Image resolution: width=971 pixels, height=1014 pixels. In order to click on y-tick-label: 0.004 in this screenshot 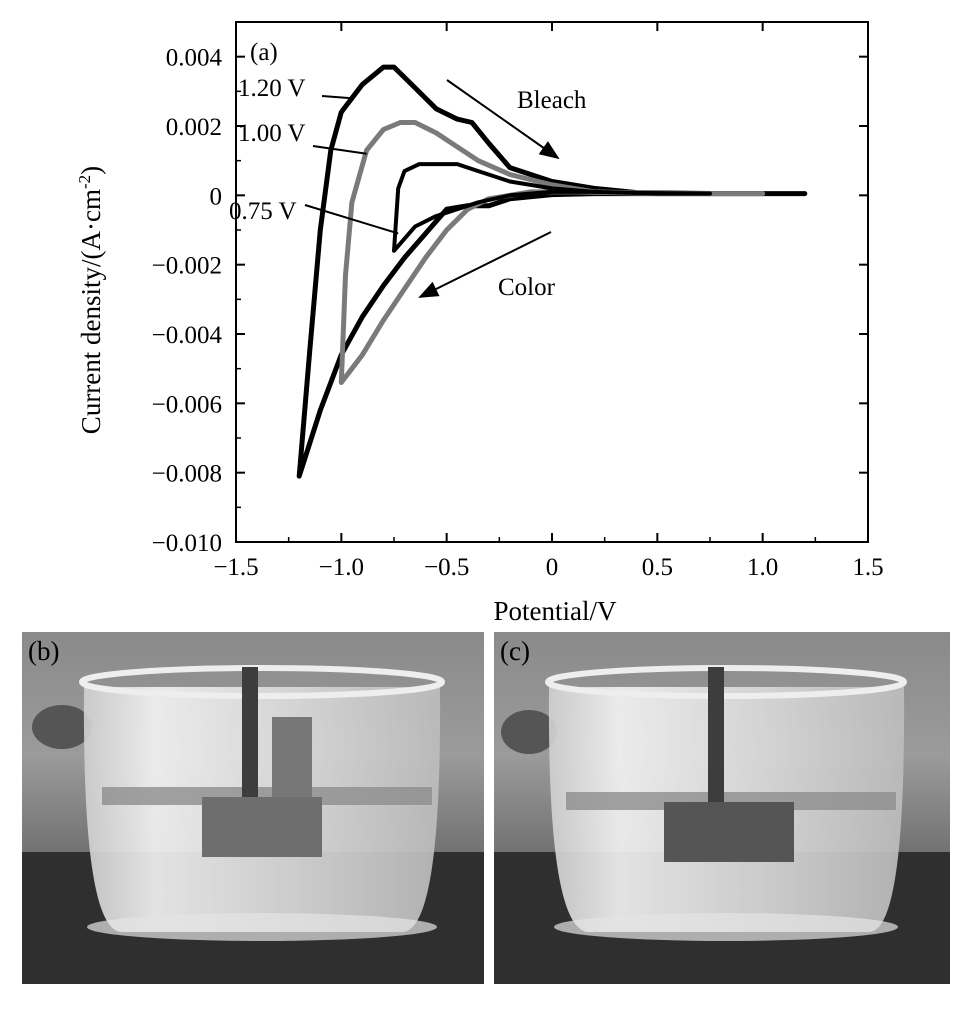, I will do `click(194, 58)`.